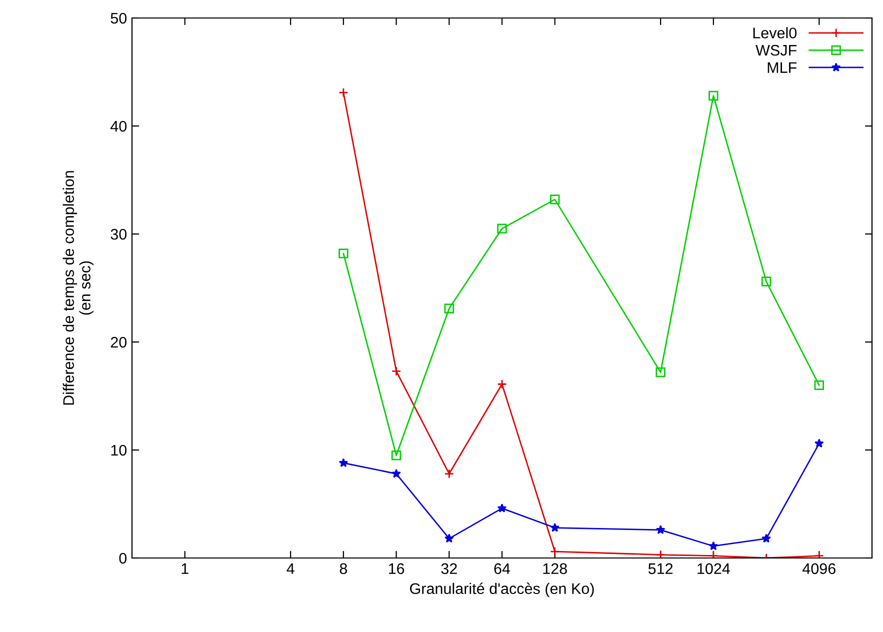 The height and width of the screenshot is (632, 883). What do you see at coordinates (119, 450) in the screenshot?
I see `y-tick-label: 10` at bounding box center [119, 450].